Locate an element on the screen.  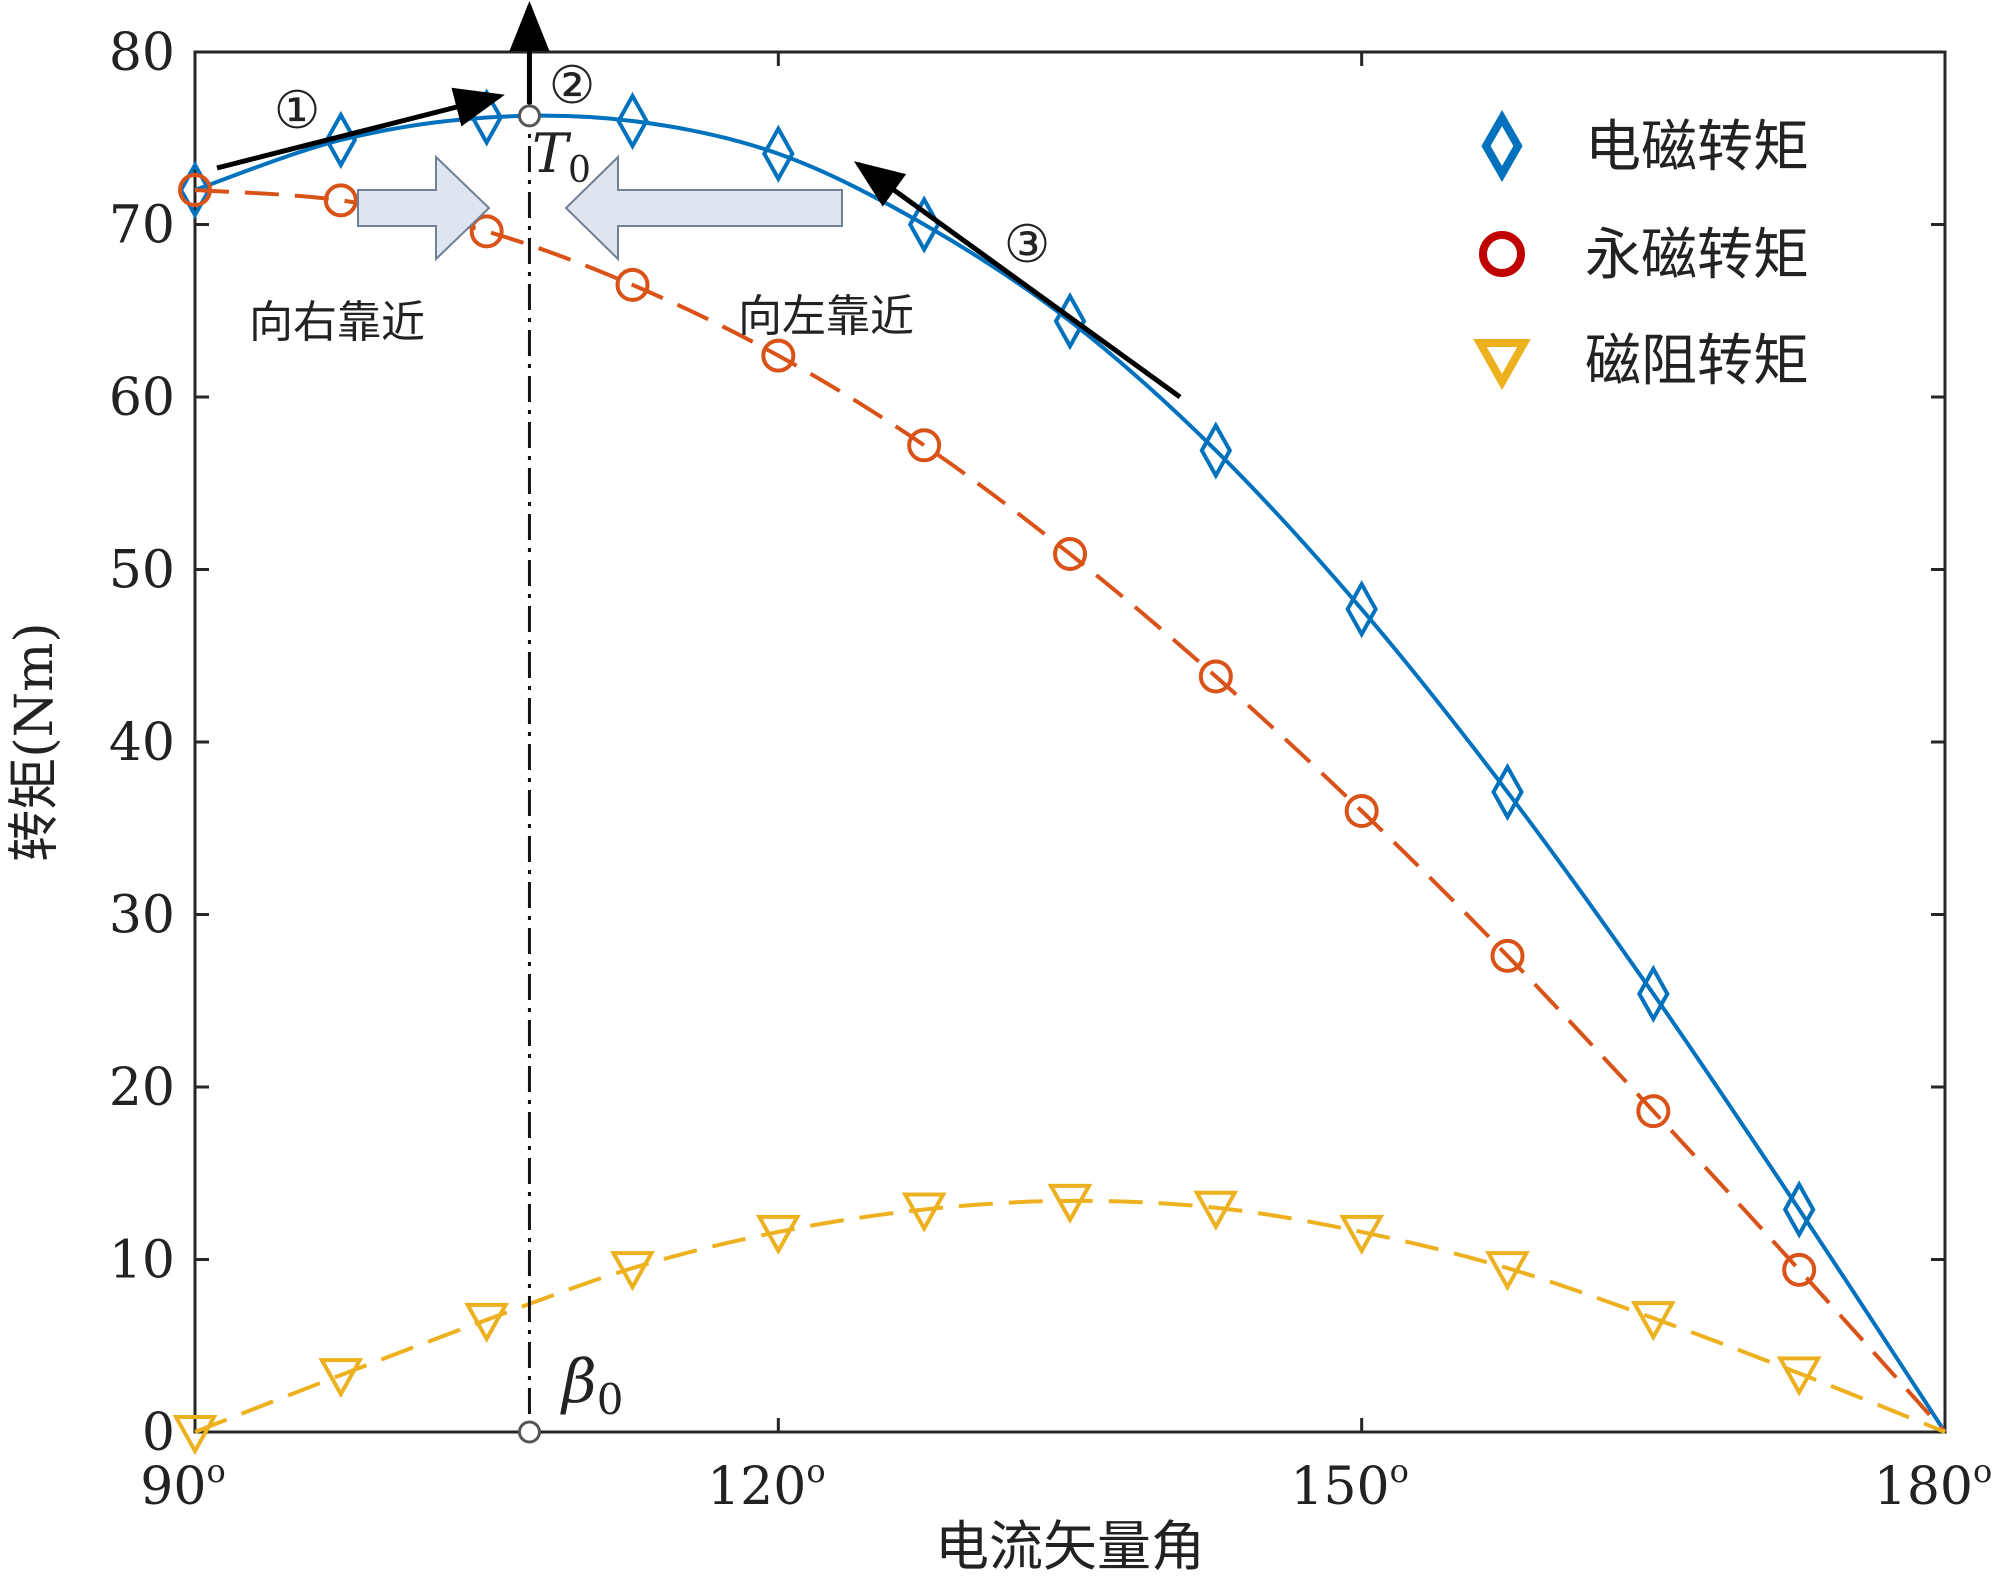
x-tick-label-90: 90o is located at coordinates (182, 1484).